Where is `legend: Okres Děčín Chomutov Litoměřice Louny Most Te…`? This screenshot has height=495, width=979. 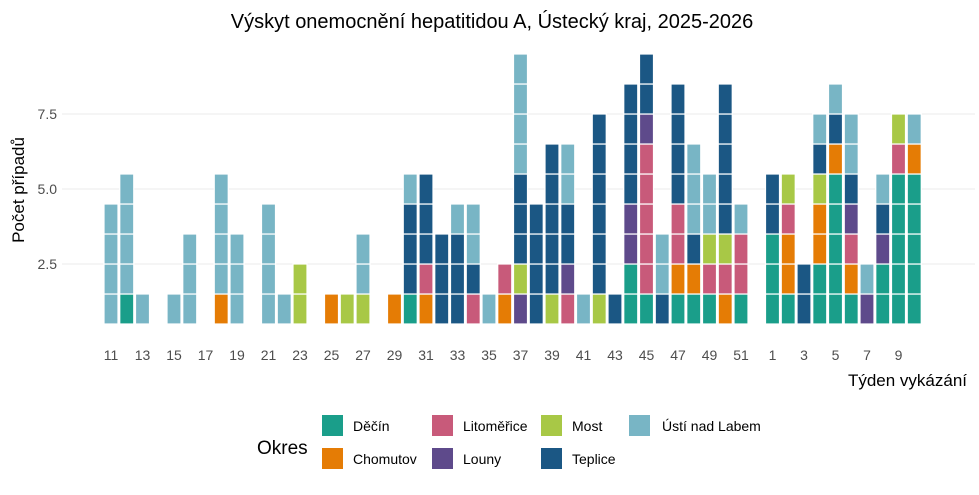
legend: Okres Děčín Chomutov Litoměřice Louny Most Te… is located at coordinates (509, 442).